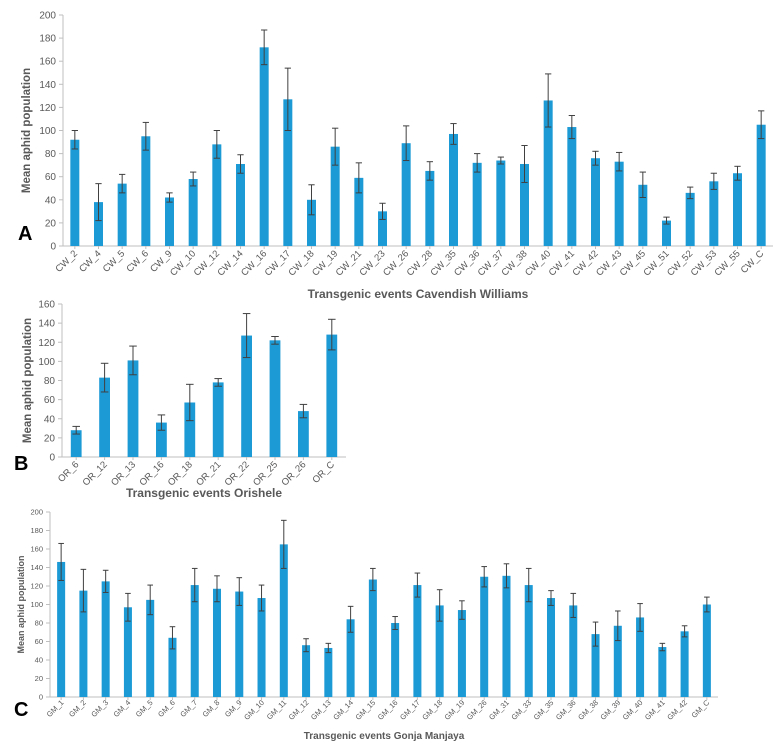 The image size is (778, 756). Describe the element at coordinates (655, 710) in the screenshot. I see `category-label: GM_41` at that location.